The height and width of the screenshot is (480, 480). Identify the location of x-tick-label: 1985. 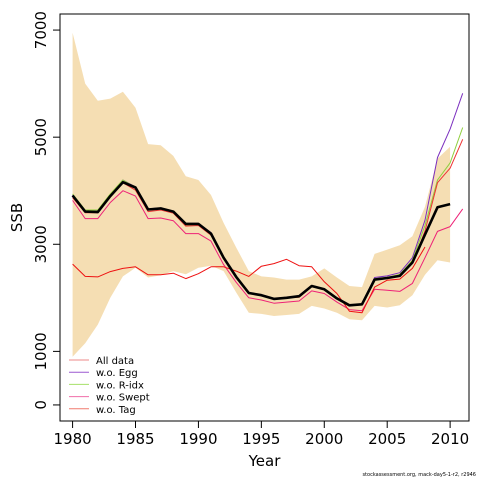
(135, 439).